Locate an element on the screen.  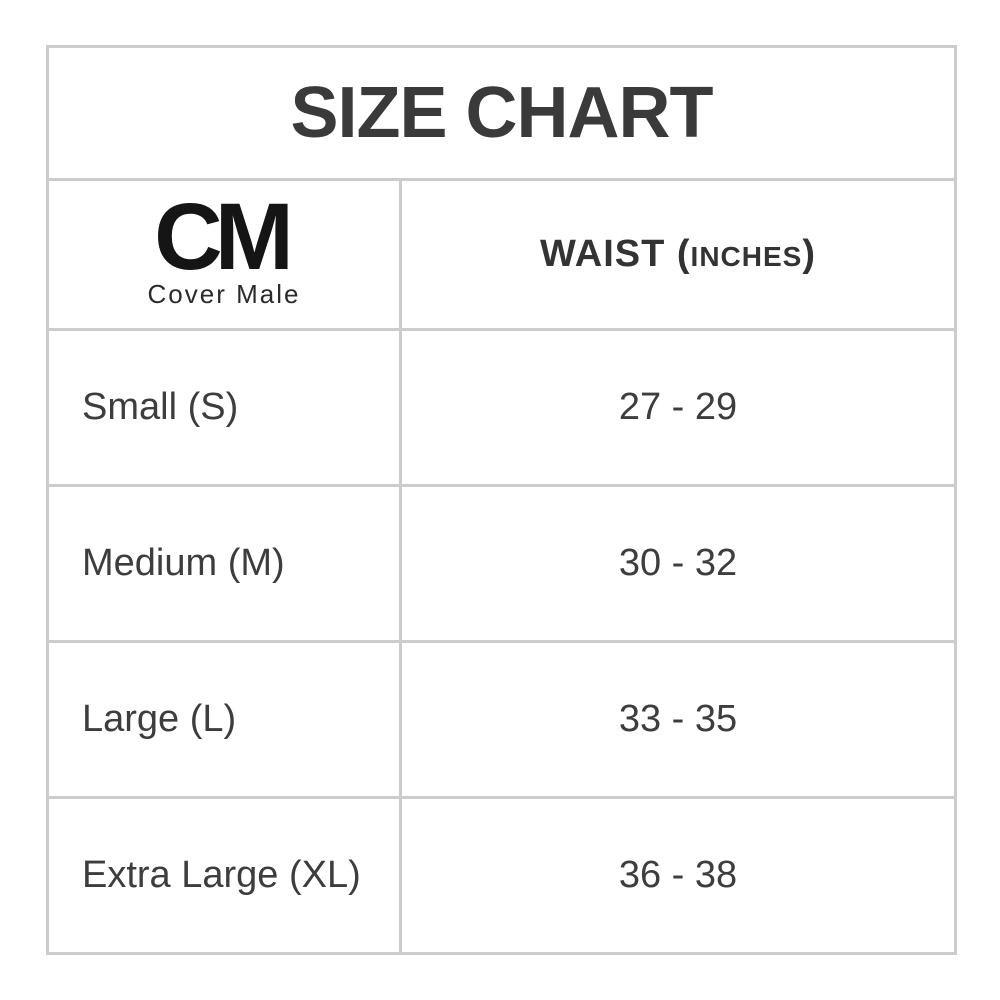
table-row-medium: Medium (M) 30 - 32 is located at coordinates (501, 563).